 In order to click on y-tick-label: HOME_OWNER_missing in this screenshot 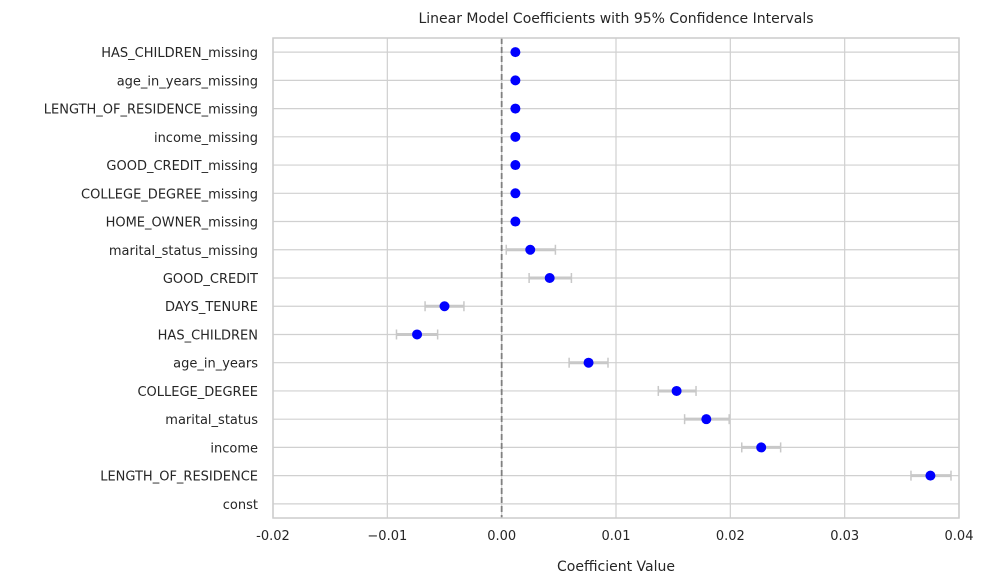, I will do `click(182, 223)`.